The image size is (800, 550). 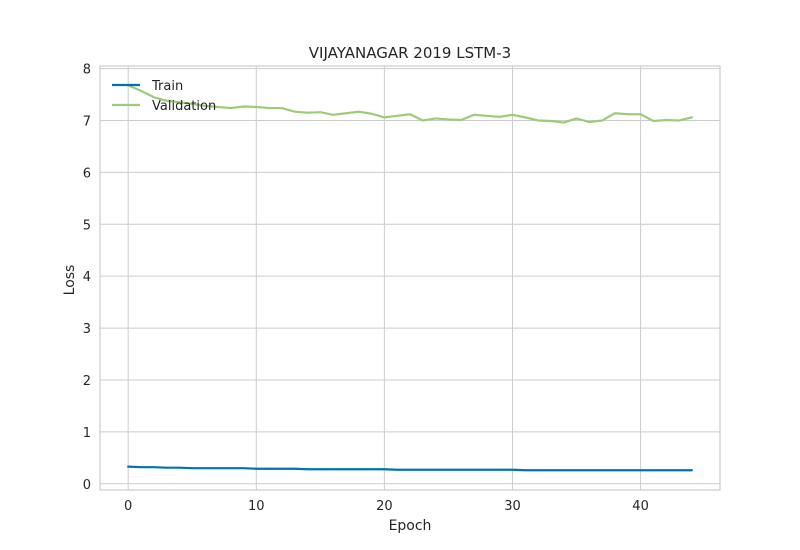 I want to click on chart-title: VIJAYANAGAR 2019 LSTM-3, so click(x=410, y=53).